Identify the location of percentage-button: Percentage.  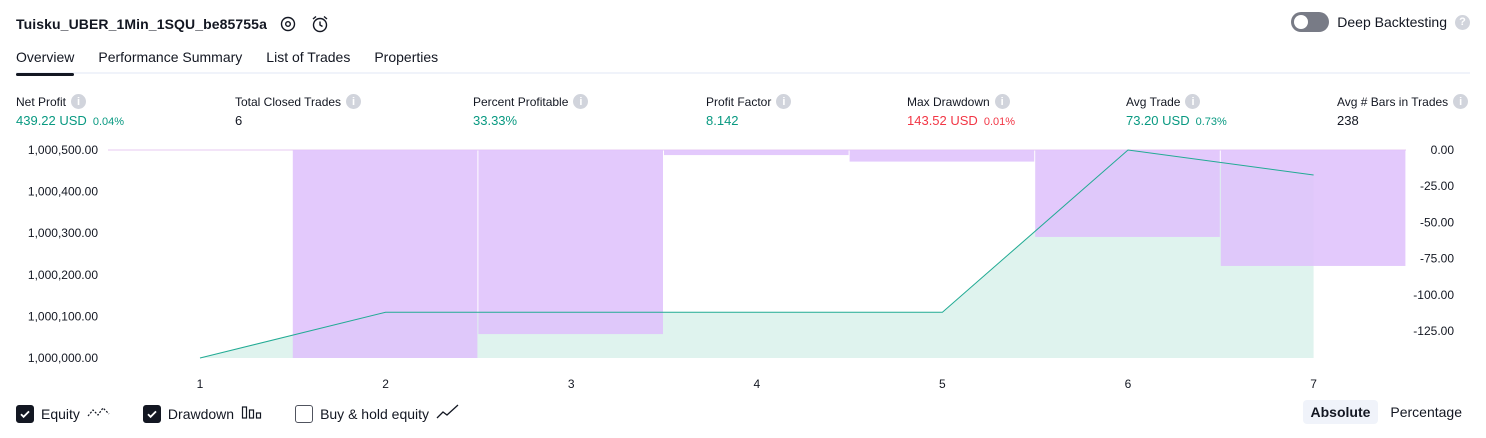
(1426, 412).